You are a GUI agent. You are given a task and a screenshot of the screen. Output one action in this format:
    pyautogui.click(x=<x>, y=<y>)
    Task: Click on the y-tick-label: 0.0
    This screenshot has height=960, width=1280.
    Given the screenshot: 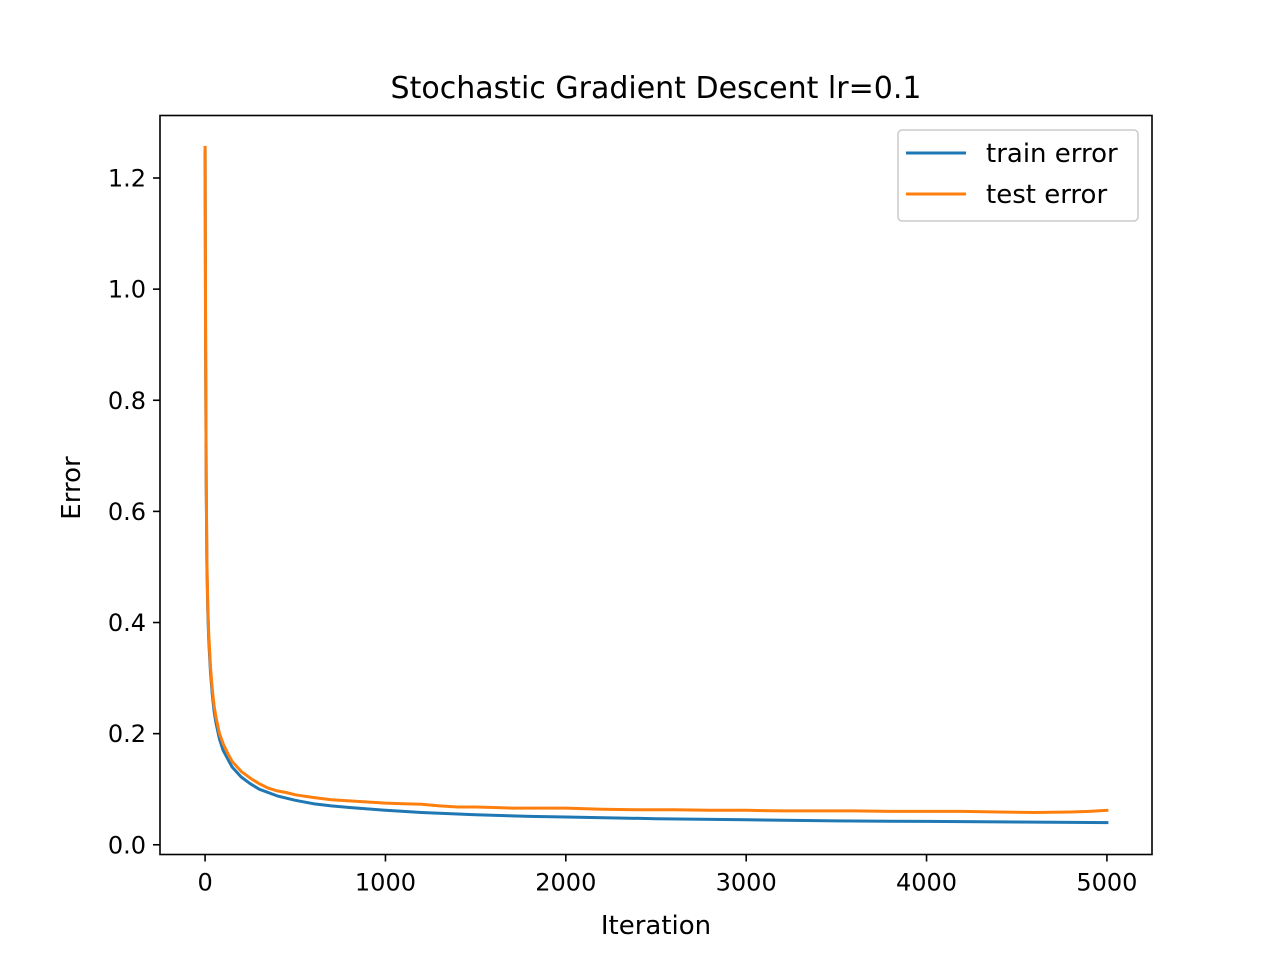 What is the action you would take?
    pyautogui.click(x=127, y=845)
    